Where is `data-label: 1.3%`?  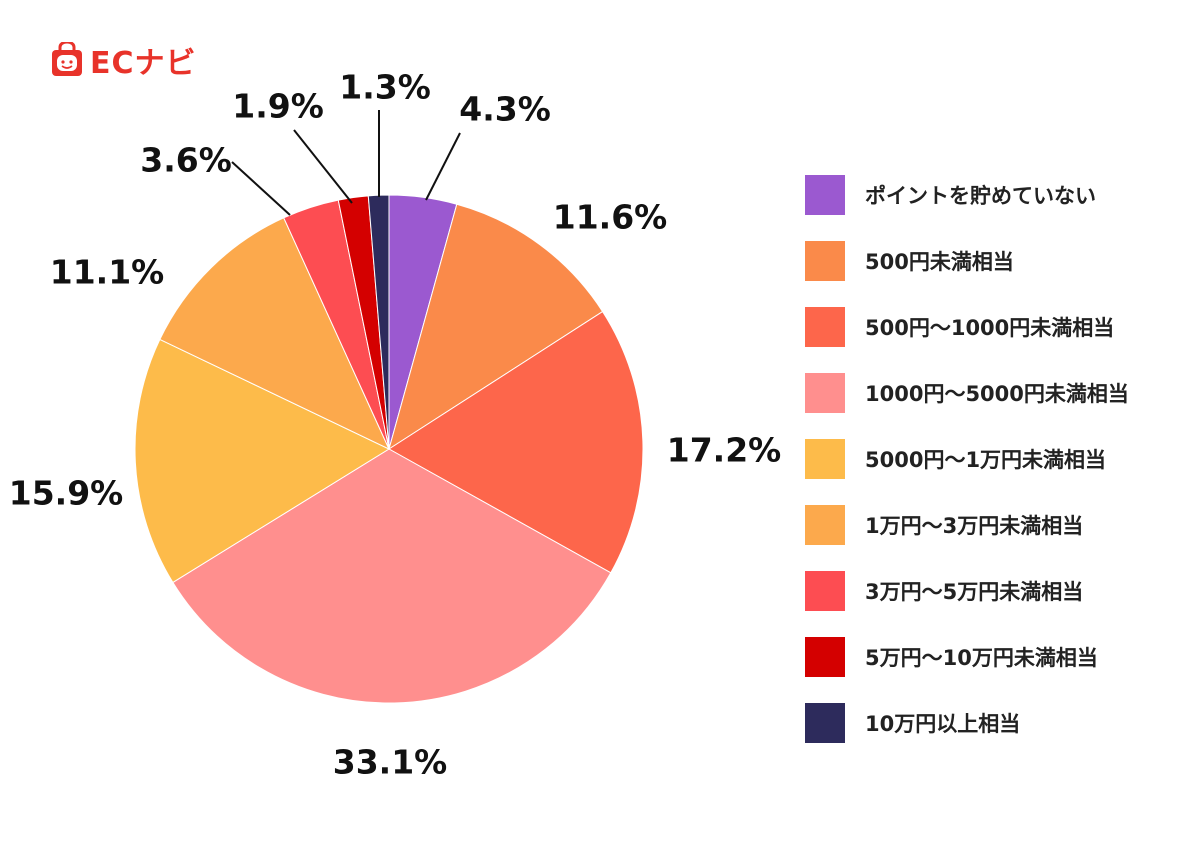
data-label: 1.3% is located at coordinates (385, 87).